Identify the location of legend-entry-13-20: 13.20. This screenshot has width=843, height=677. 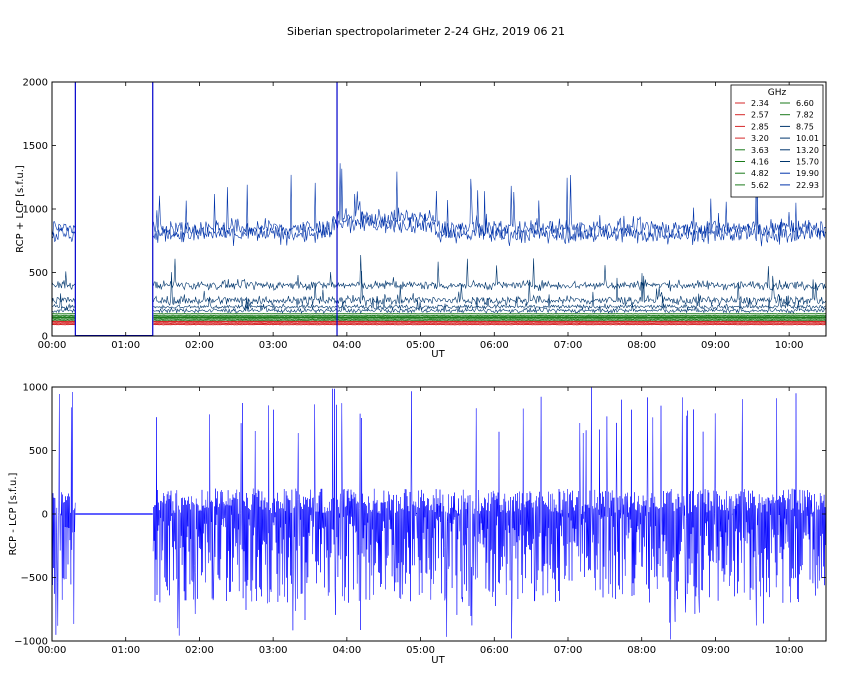
(807, 150).